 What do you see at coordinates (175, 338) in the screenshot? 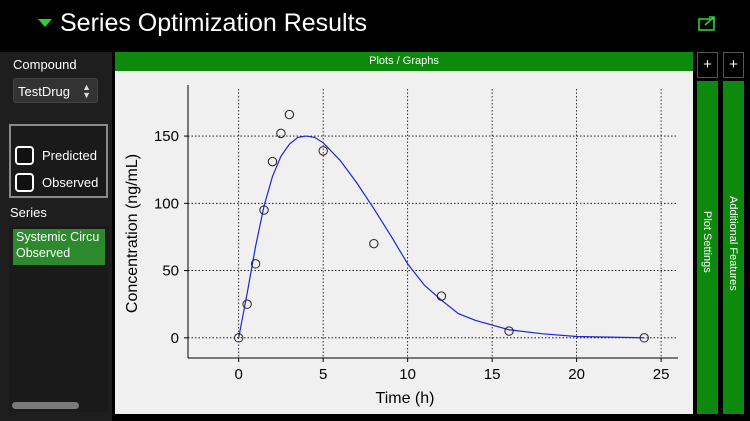
I see `y-tick-label: 0` at bounding box center [175, 338].